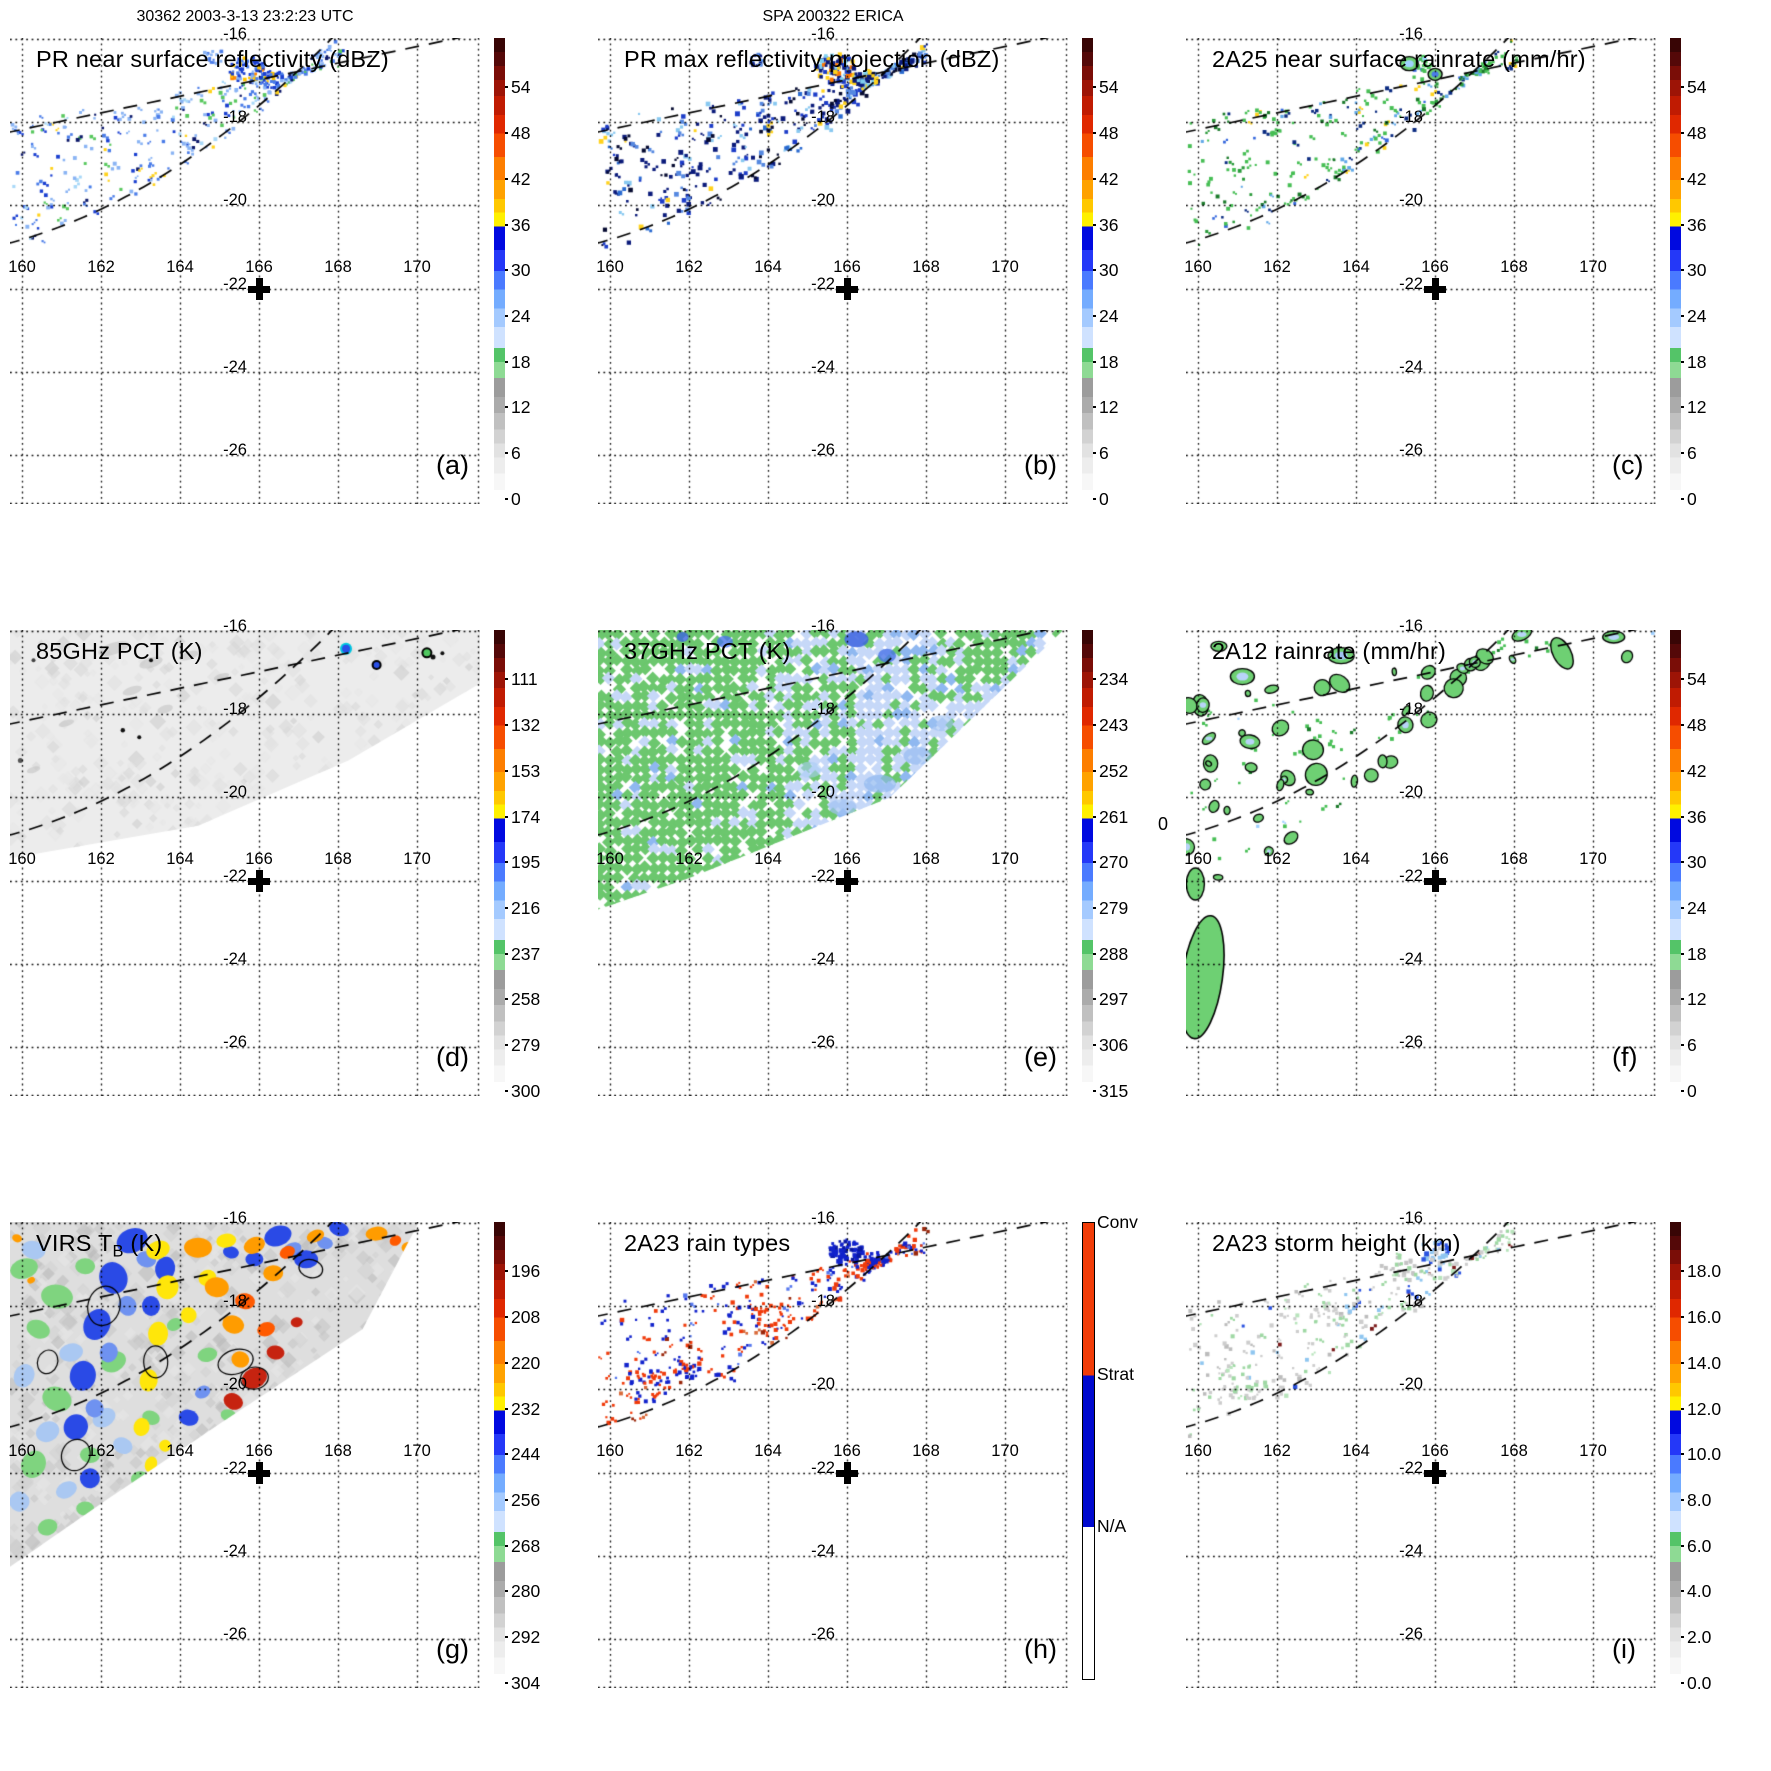 This screenshot has height=1771, width=1771. Describe the element at coordinates (212, 59) in the screenshot. I see `panel-title: PR near surface reflectivity (dBZ)` at that location.